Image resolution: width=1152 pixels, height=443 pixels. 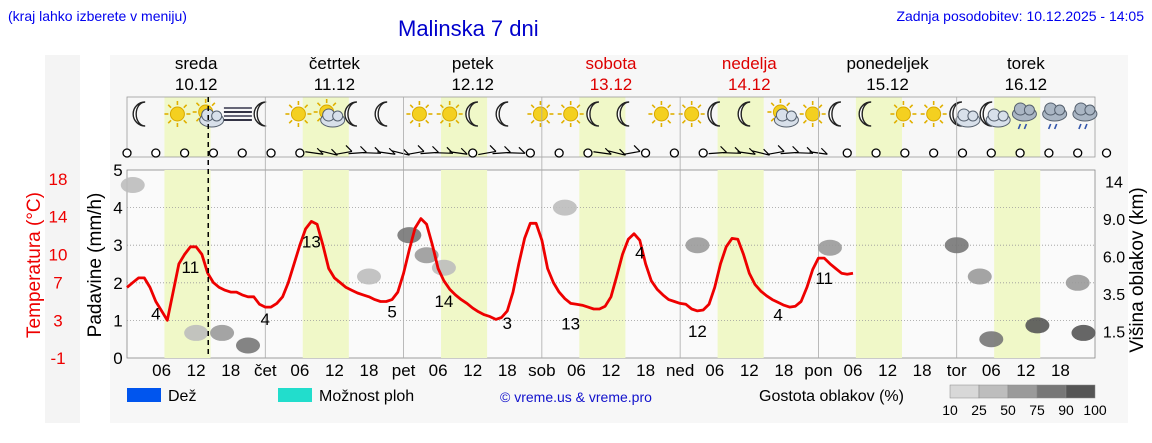 I want to click on credit-link: © vreme.us & vreme.pro, so click(x=576, y=397).